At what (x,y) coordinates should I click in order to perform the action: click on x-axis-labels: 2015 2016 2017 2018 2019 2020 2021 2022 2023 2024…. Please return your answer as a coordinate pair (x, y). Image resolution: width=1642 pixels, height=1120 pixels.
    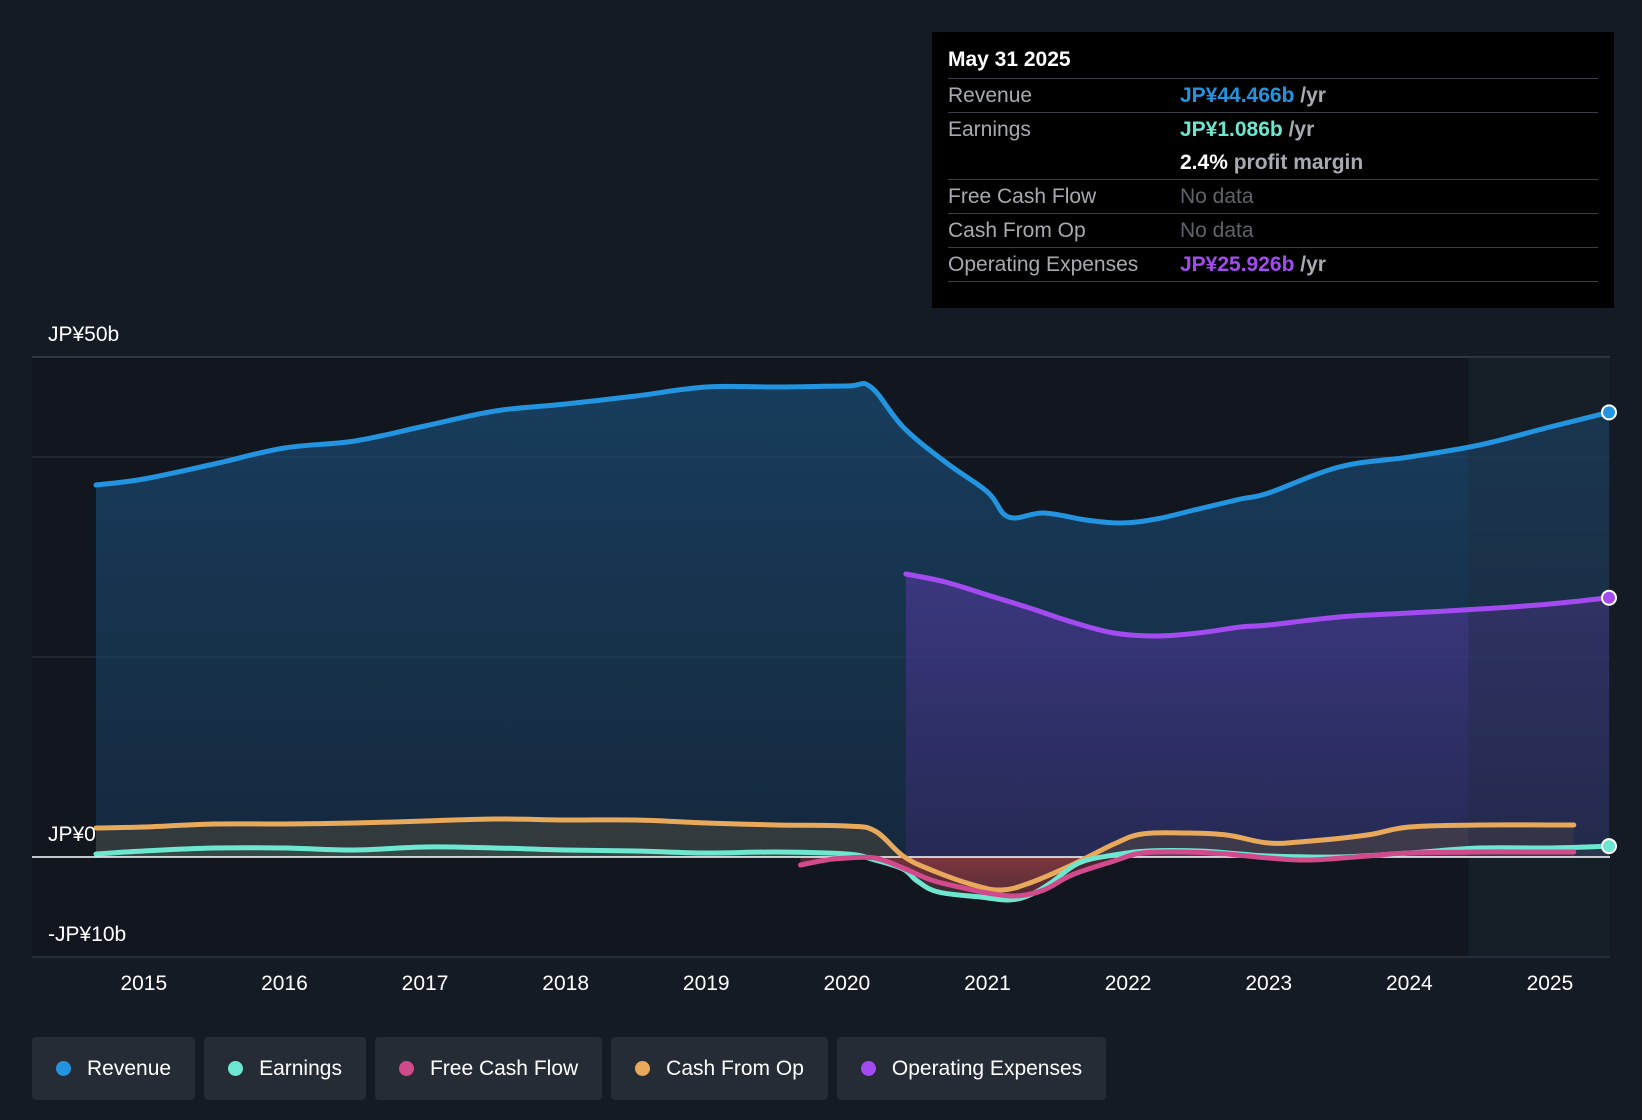
    Looking at the image, I should click on (846, 983).